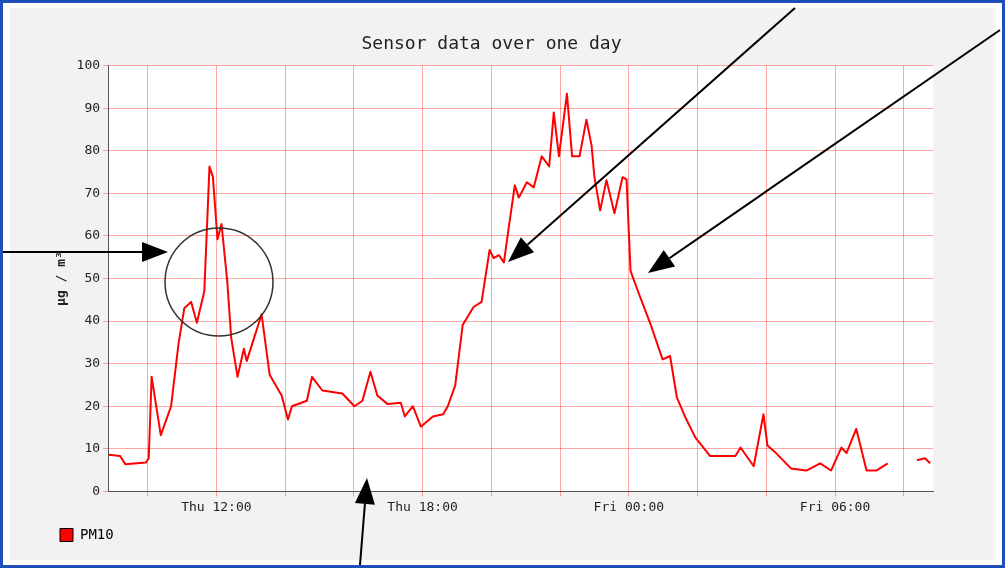  Describe the element at coordinates (92, 320) in the screenshot. I see `y-tick-label: 40` at that location.